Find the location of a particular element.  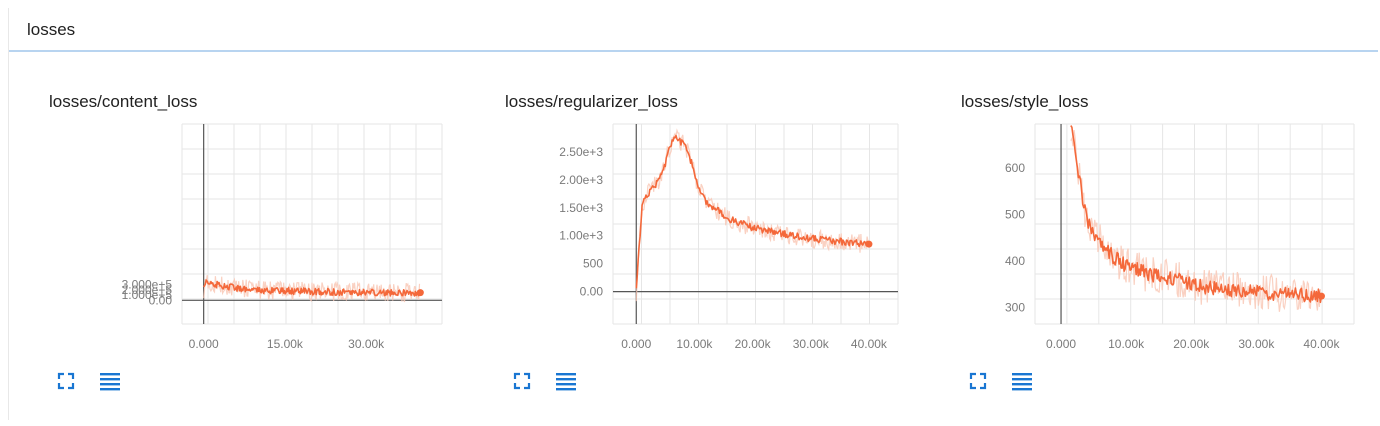

chart-title: losses/style_loss is located at coordinates (1025, 101).